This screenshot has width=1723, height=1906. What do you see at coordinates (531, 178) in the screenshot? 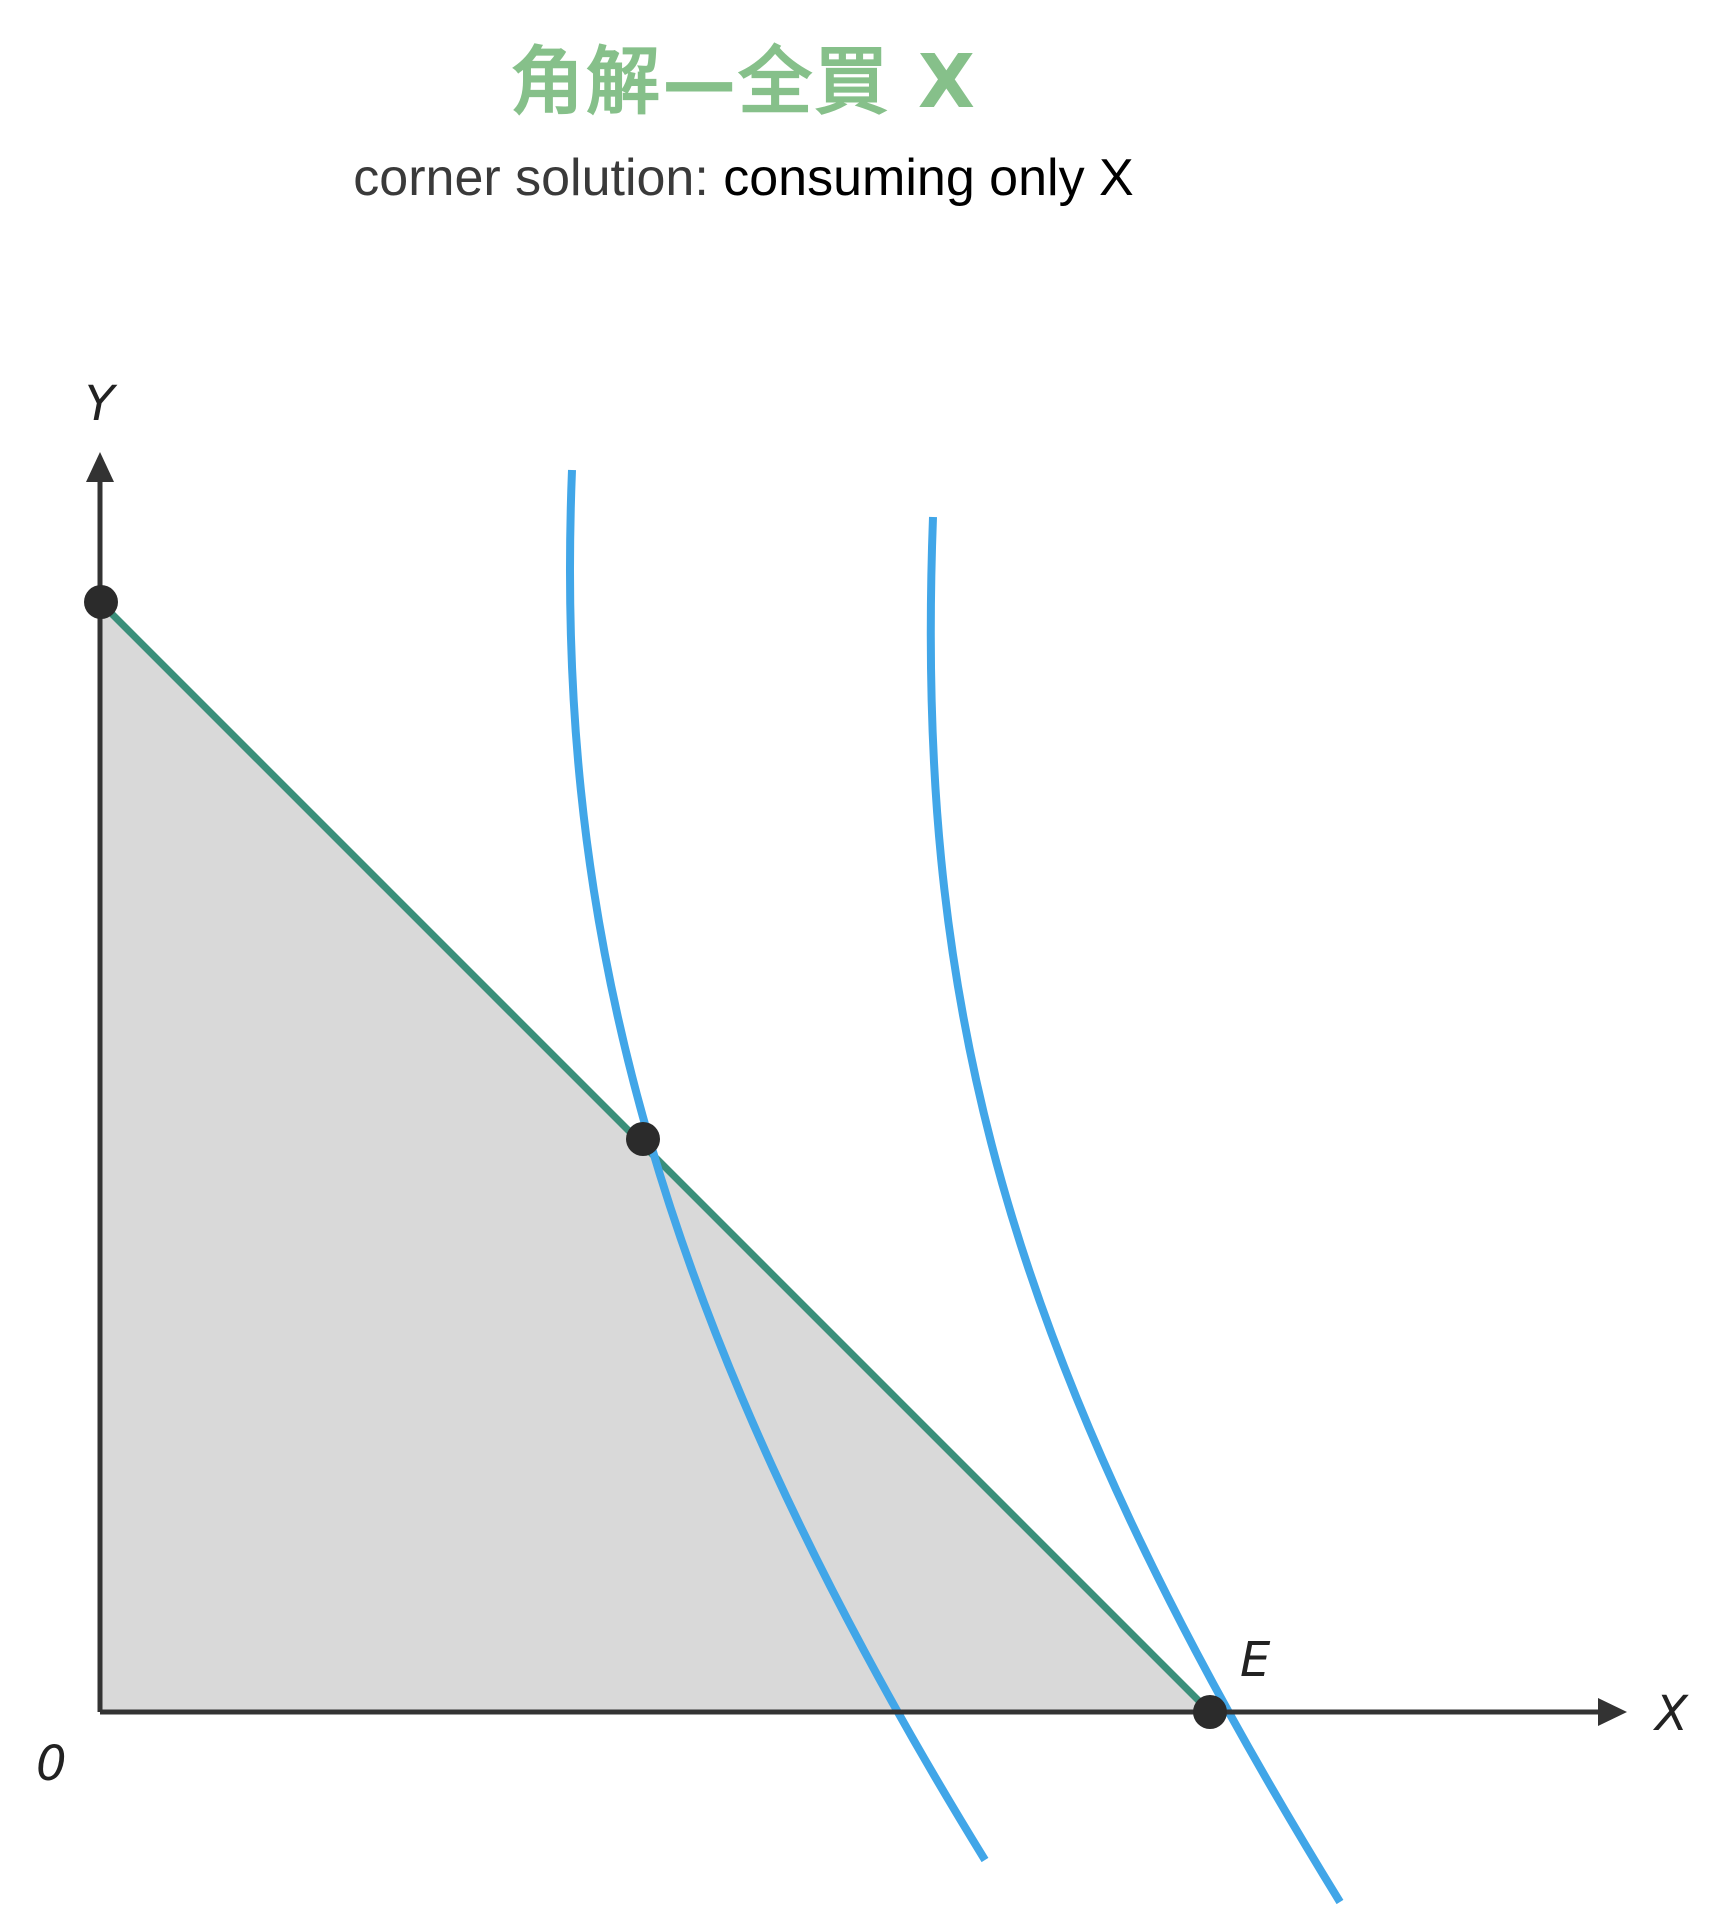
I see `subtitle-part-corner-solution: corner solution:` at bounding box center [531, 178].